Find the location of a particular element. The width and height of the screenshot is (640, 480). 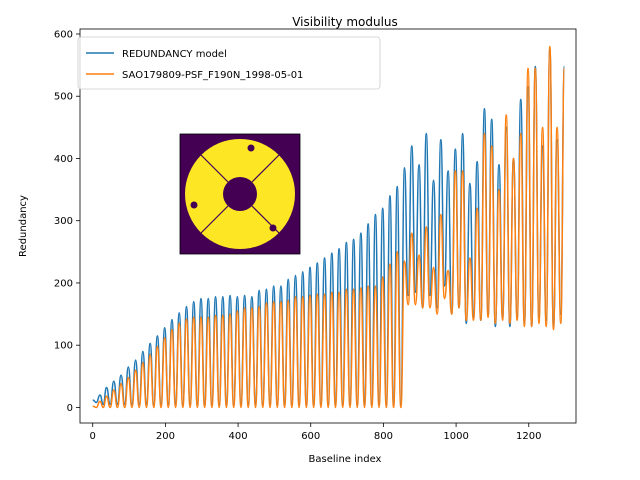

y-tick-label: 0 is located at coordinates (70, 408).